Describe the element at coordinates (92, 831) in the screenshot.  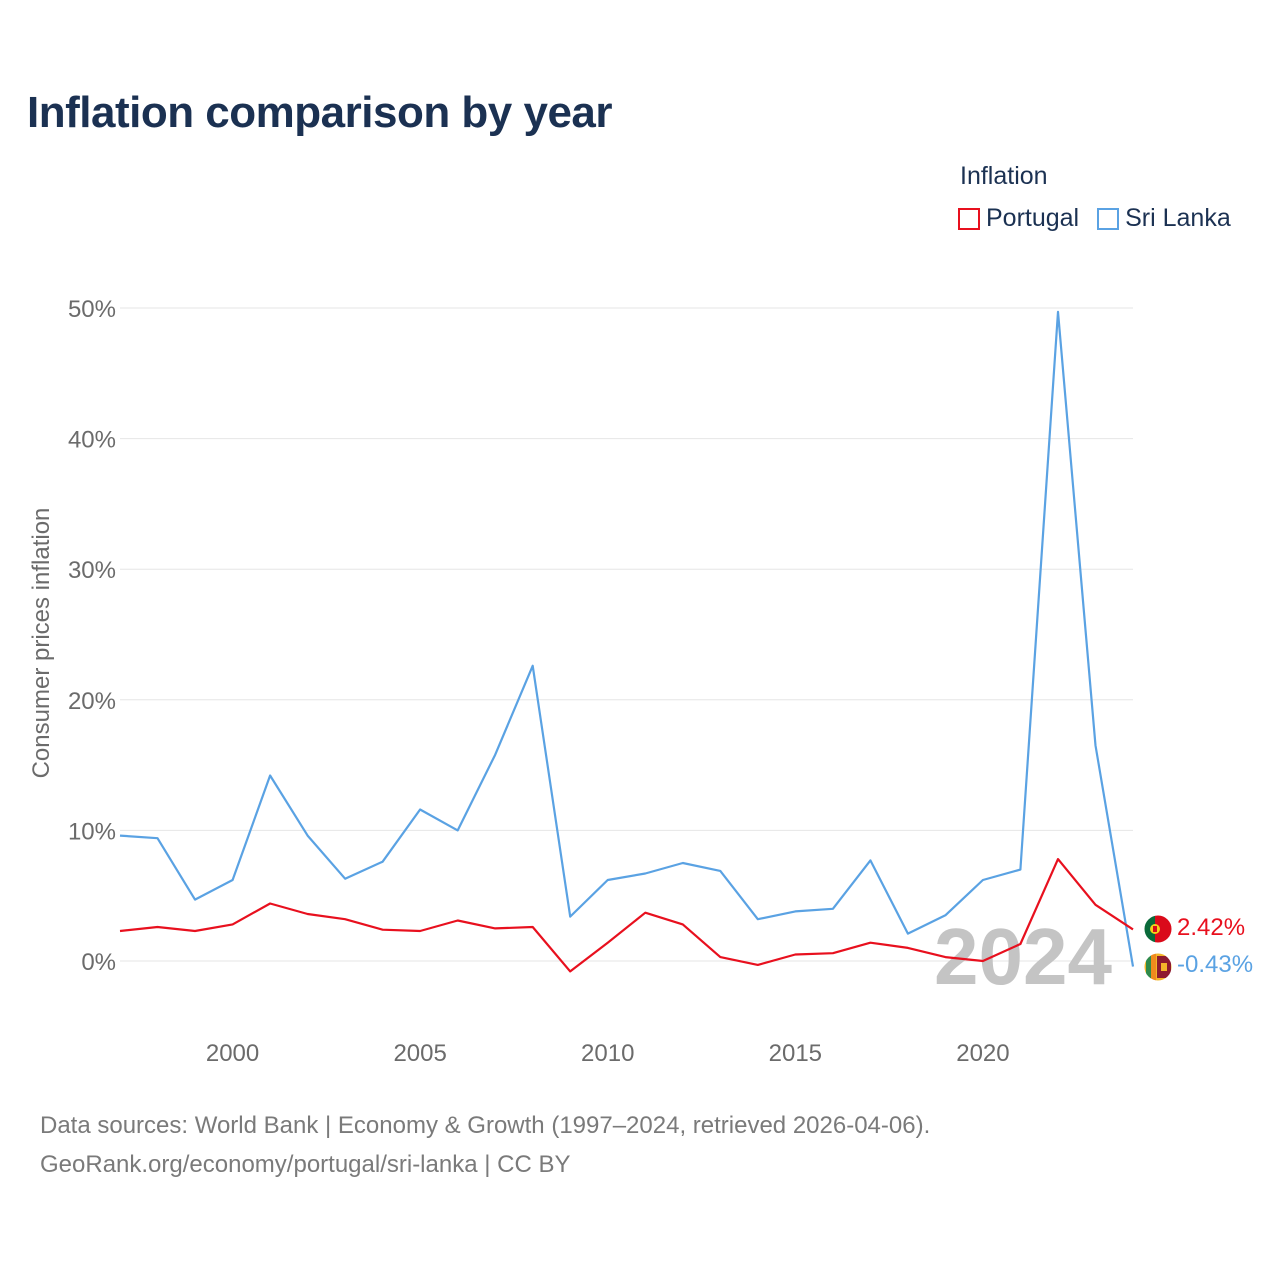
I see `y-tick-label: 10%` at that location.